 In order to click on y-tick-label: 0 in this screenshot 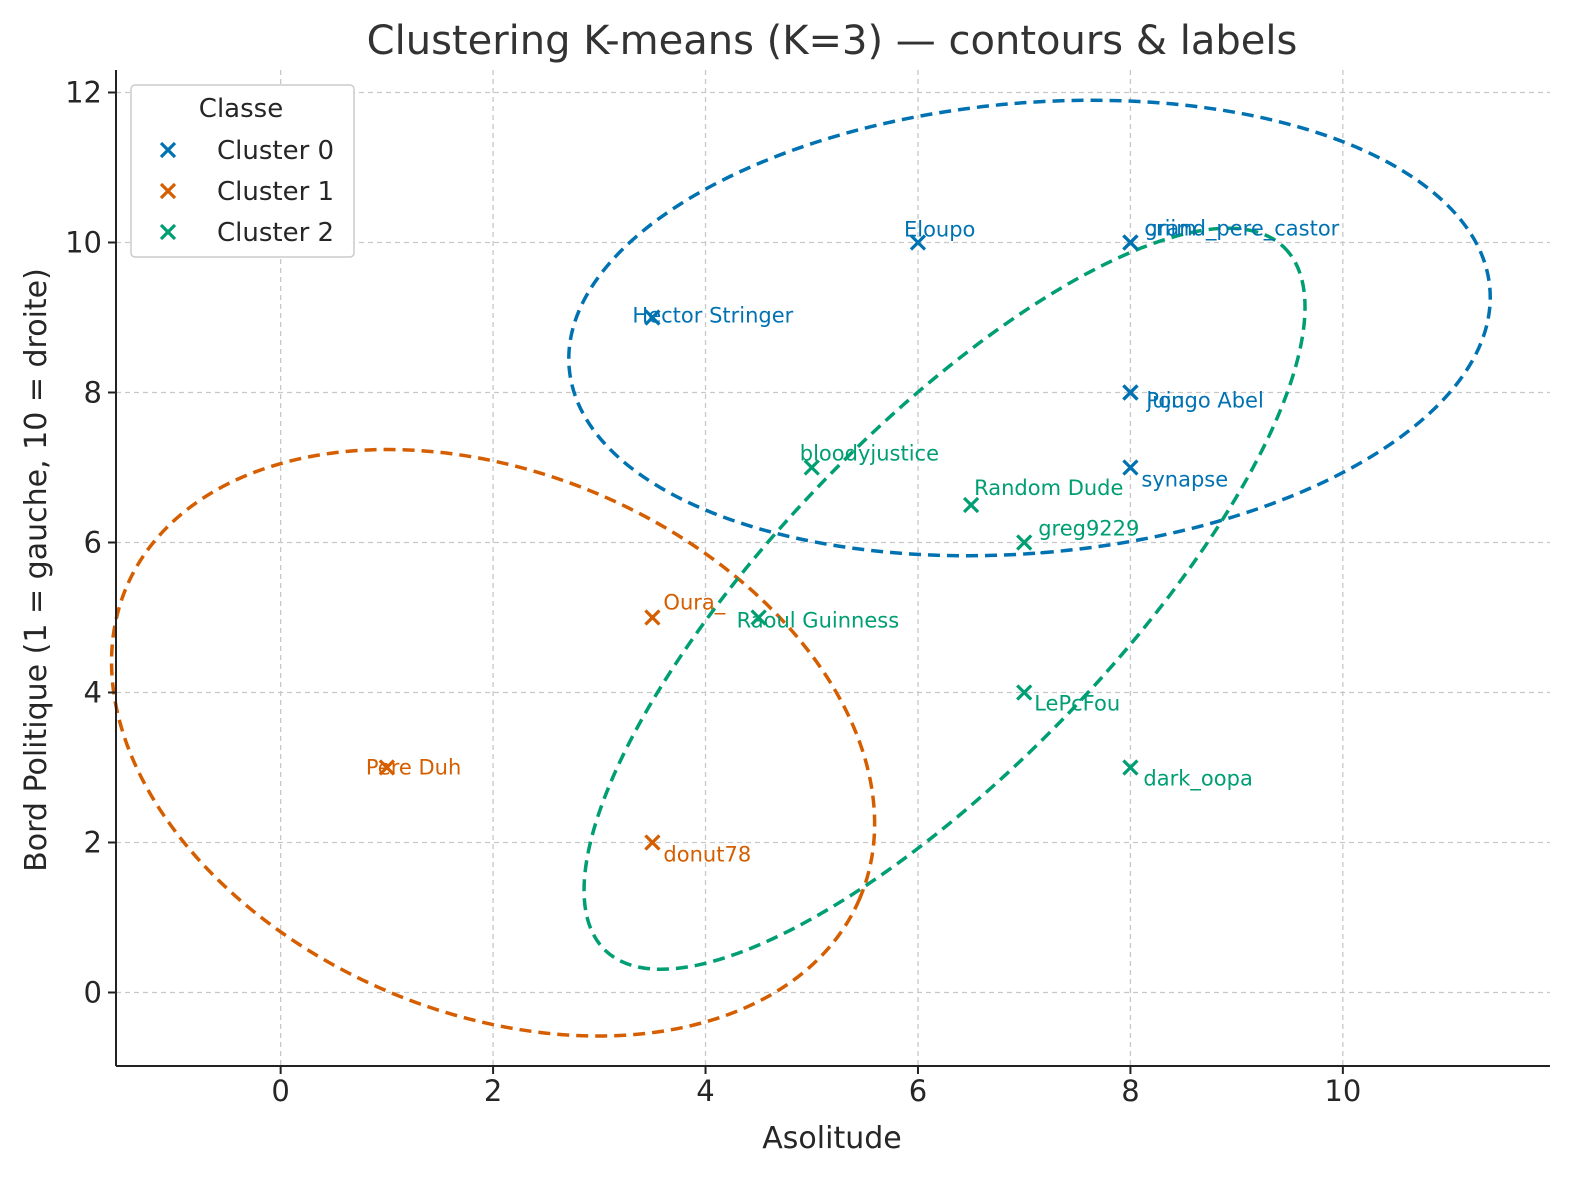, I will do `click(93, 993)`.